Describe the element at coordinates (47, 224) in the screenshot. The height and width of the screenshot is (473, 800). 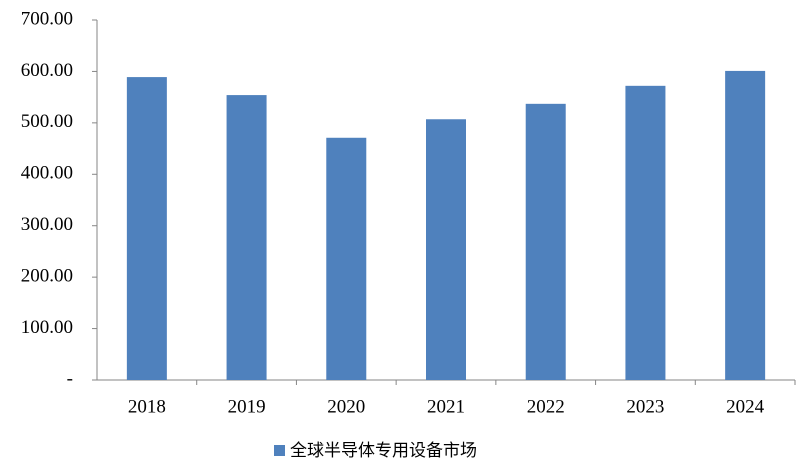
I see `y-tick-label: 300.00` at that location.